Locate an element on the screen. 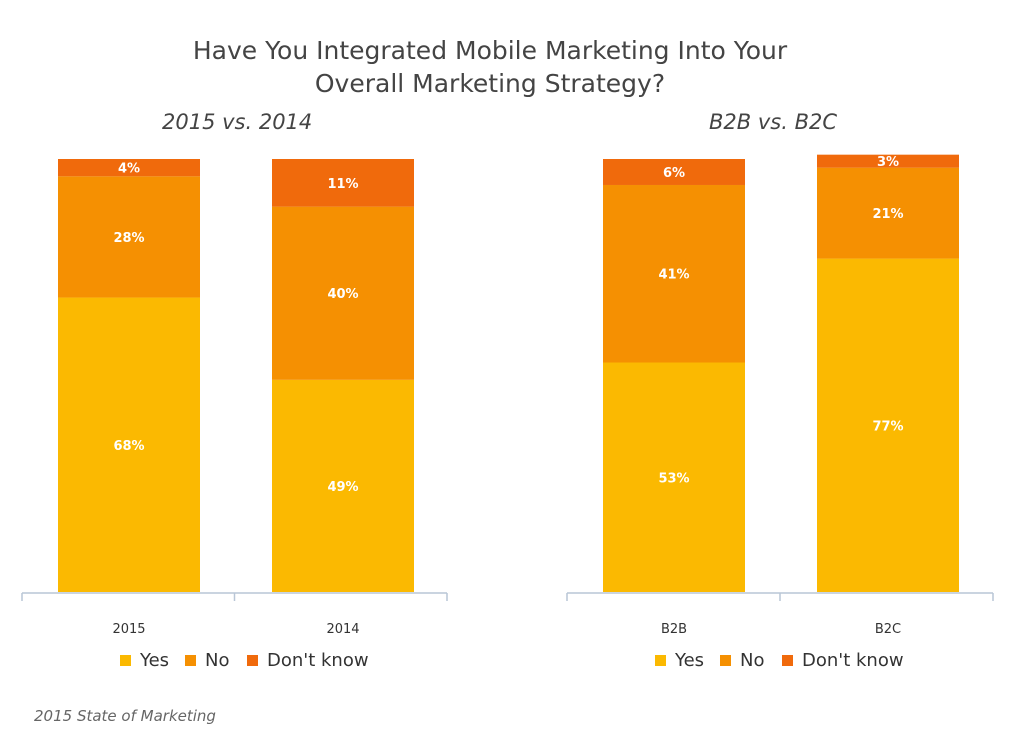 Image resolution: width=1024 pixels, height=753 pixels. bar-segment-no-2015 is located at coordinates (129, 237).